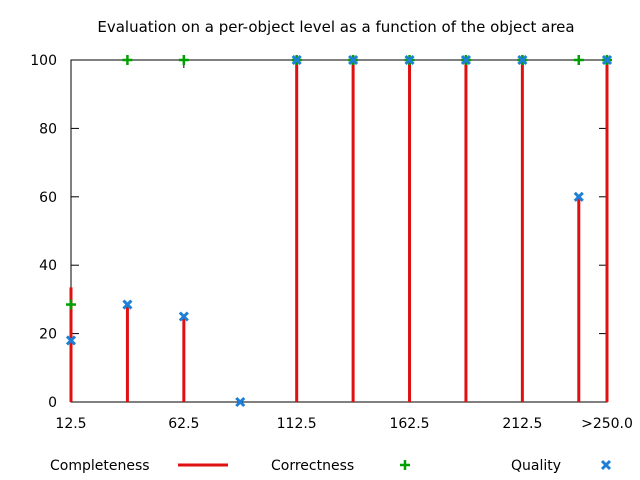 The width and height of the screenshot is (640, 480). What do you see at coordinates (522, 424) in the screenshot?
I see `x-tick-label: 212.5` at bounding box center [522, 424].